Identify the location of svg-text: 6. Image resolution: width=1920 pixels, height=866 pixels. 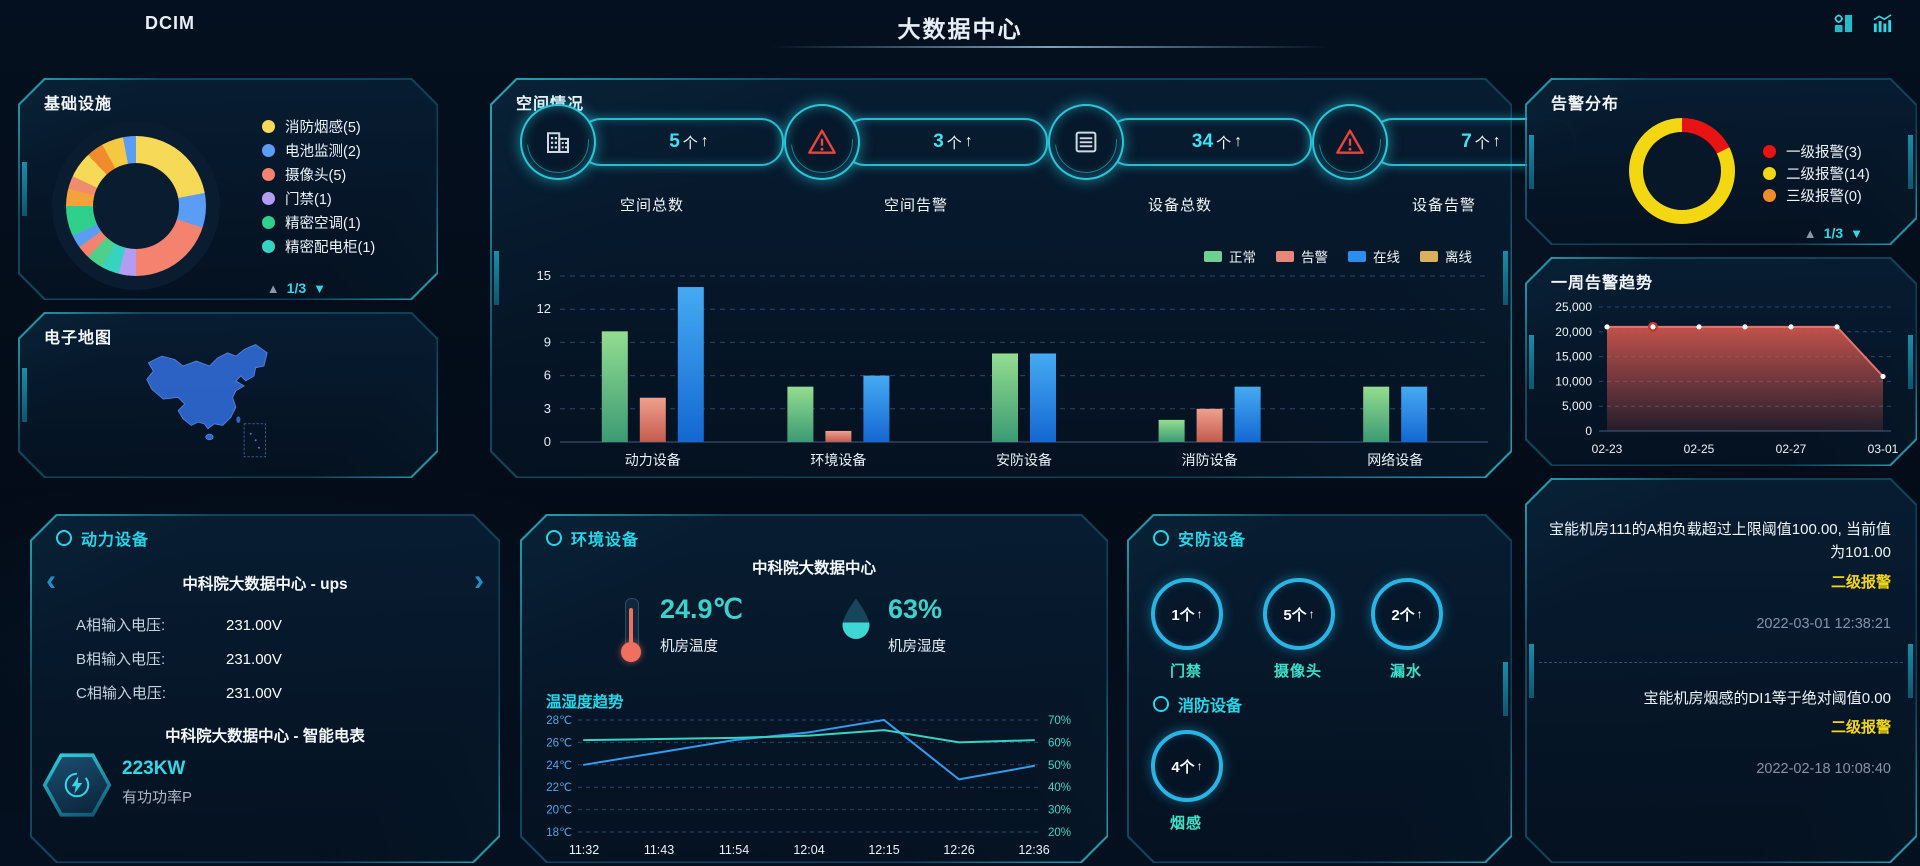
(547, 375).